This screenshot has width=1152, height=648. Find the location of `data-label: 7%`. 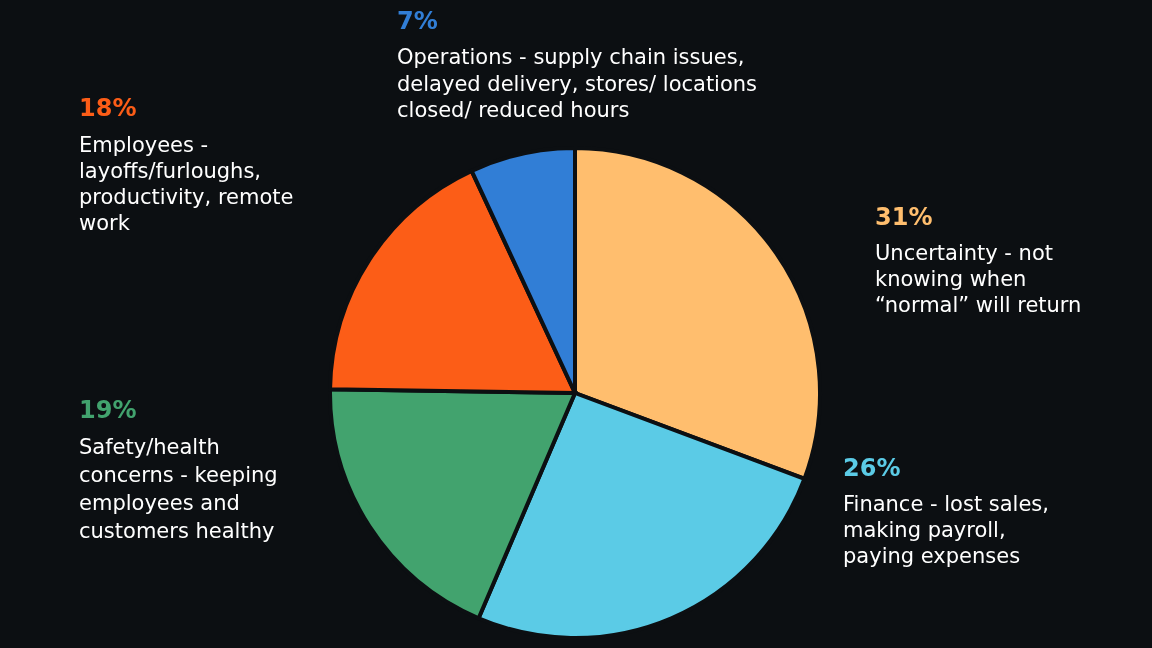

data-label: 7% is located at coordinates (417, 21).